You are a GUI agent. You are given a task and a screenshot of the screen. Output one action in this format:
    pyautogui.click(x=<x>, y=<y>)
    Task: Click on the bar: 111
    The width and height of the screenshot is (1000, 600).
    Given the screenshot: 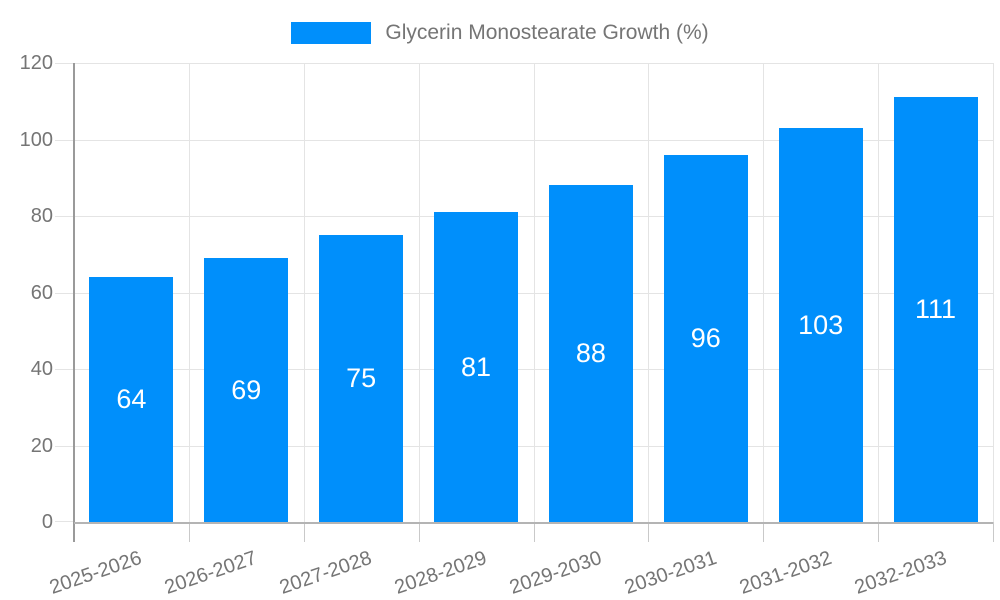 What is the action you would take?
    pyautogui.click(x=935, y=309)
    